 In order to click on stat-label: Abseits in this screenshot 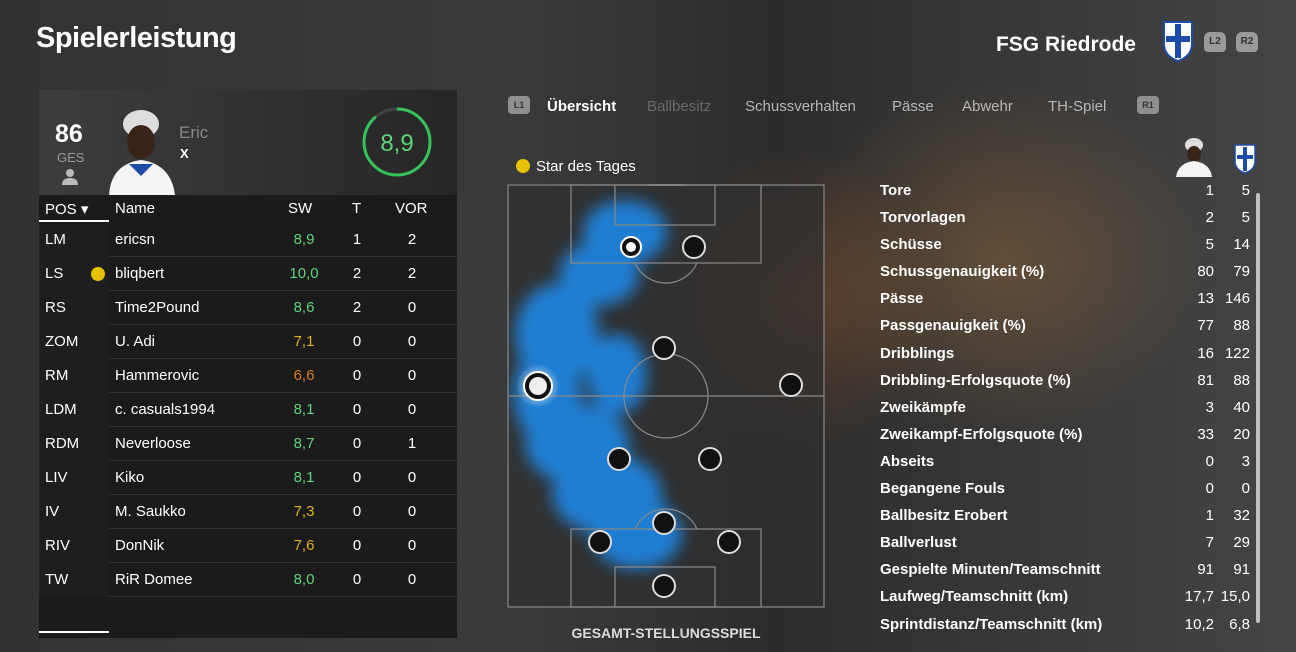, I will do `click(907, 461)`.